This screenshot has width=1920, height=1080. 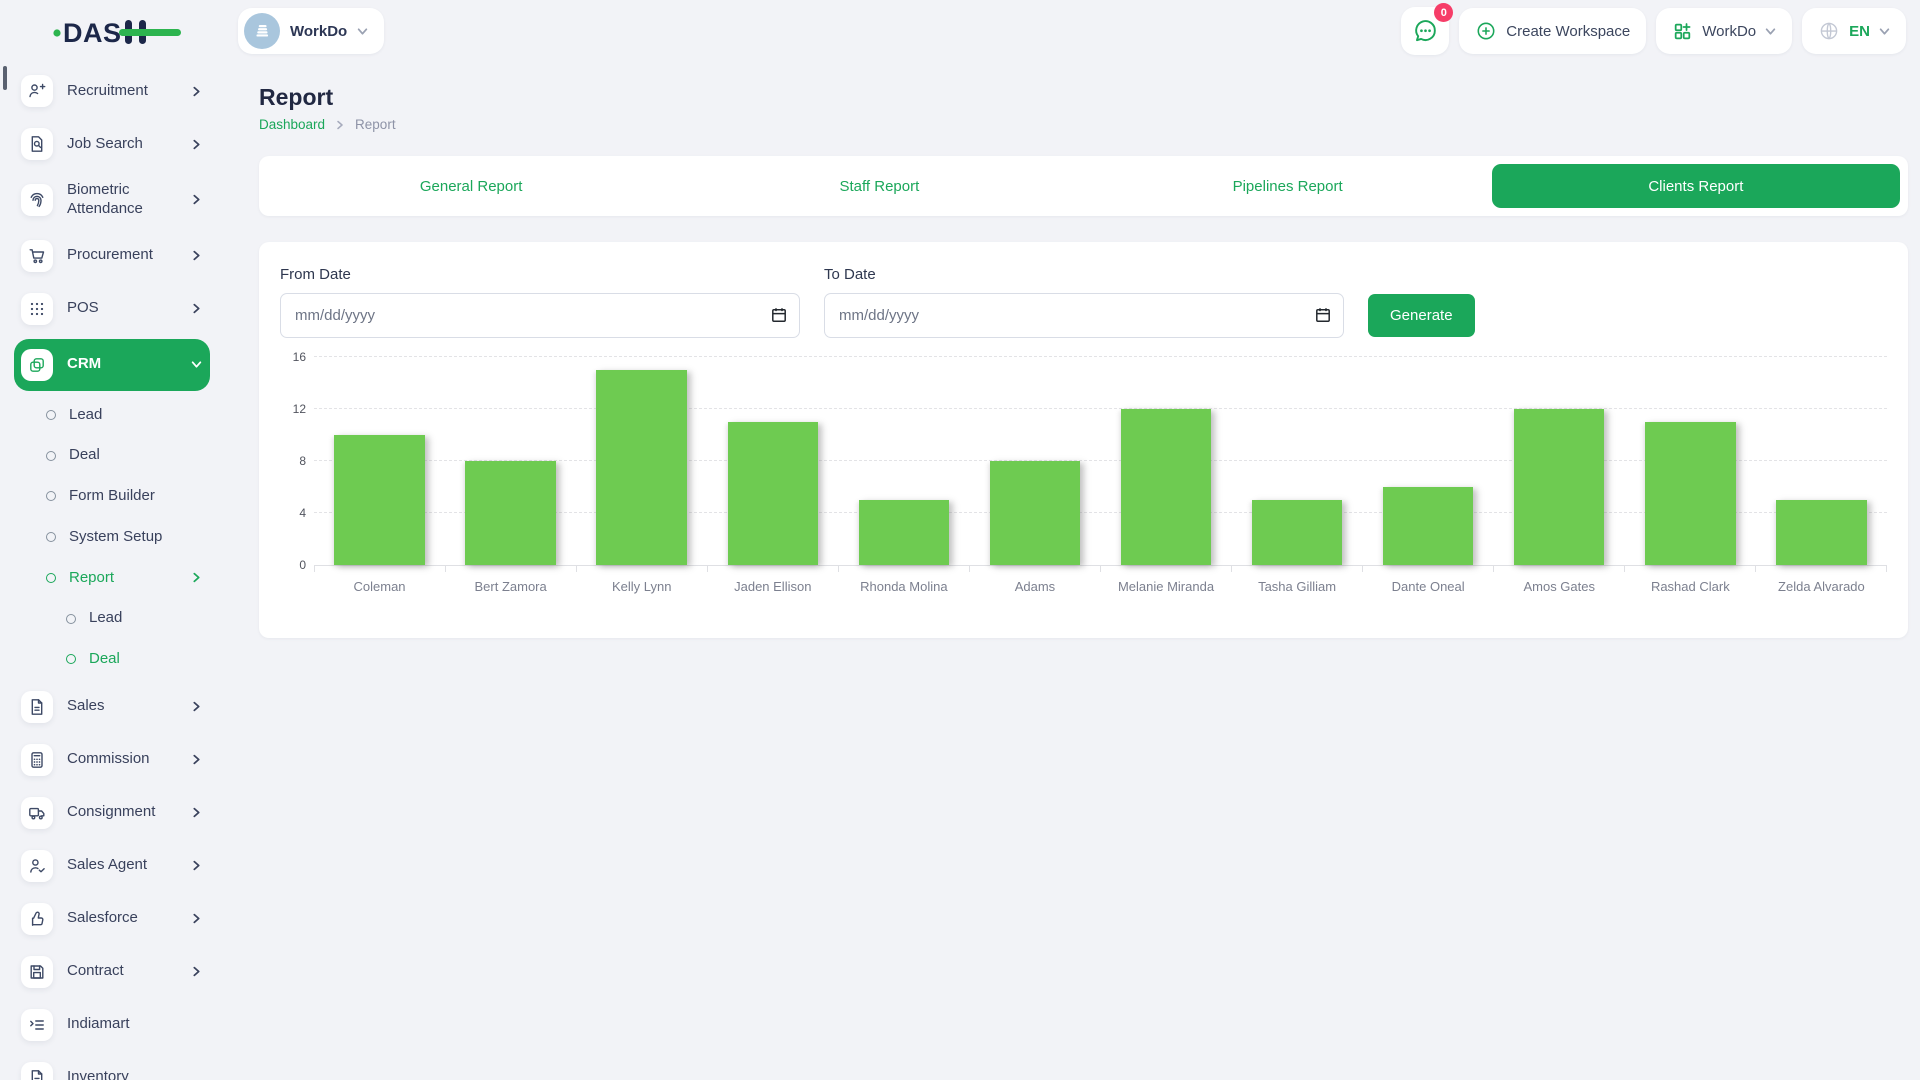 What do you see at coordinates (1821, 532) in the screenshot?
I see `bar-zelda-alvarado` at bounding box center [1821, 532].